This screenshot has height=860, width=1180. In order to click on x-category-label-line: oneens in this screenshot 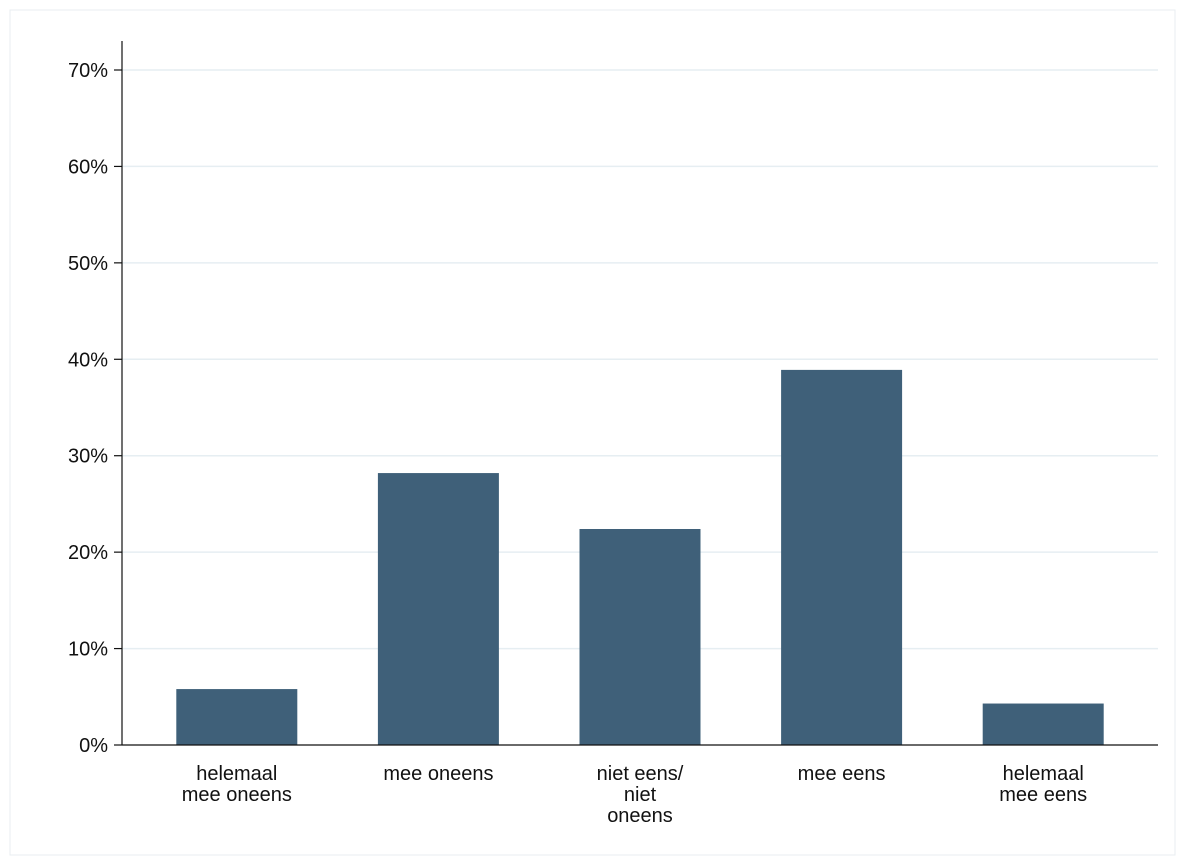, I will do `click(640, 816)`.